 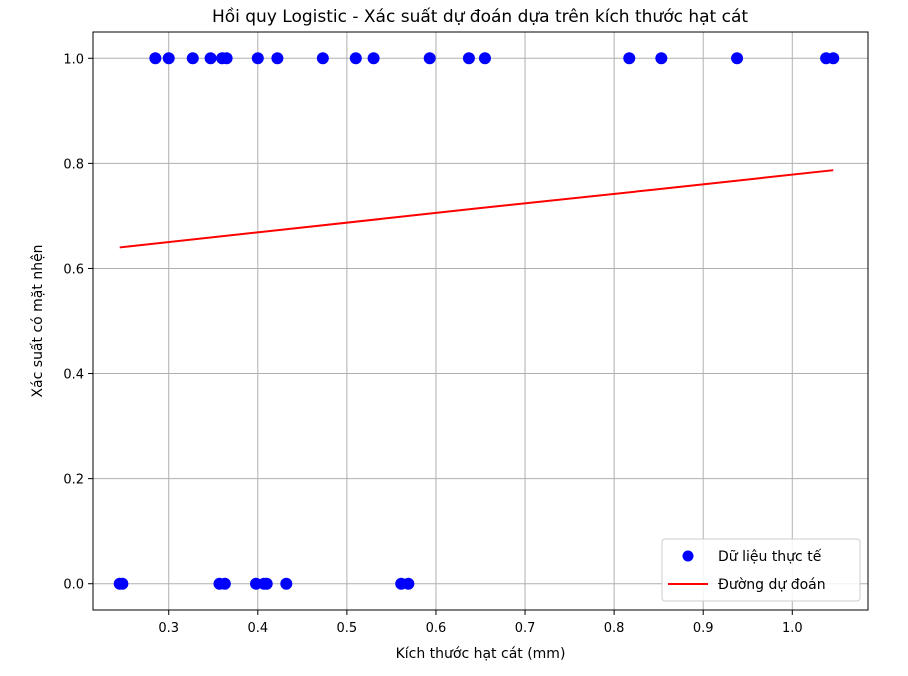 What do you see at coordinates (347, 628) in the screenshot?
I see `x-tick-label: 0.5` at bounding box center [347, 628].